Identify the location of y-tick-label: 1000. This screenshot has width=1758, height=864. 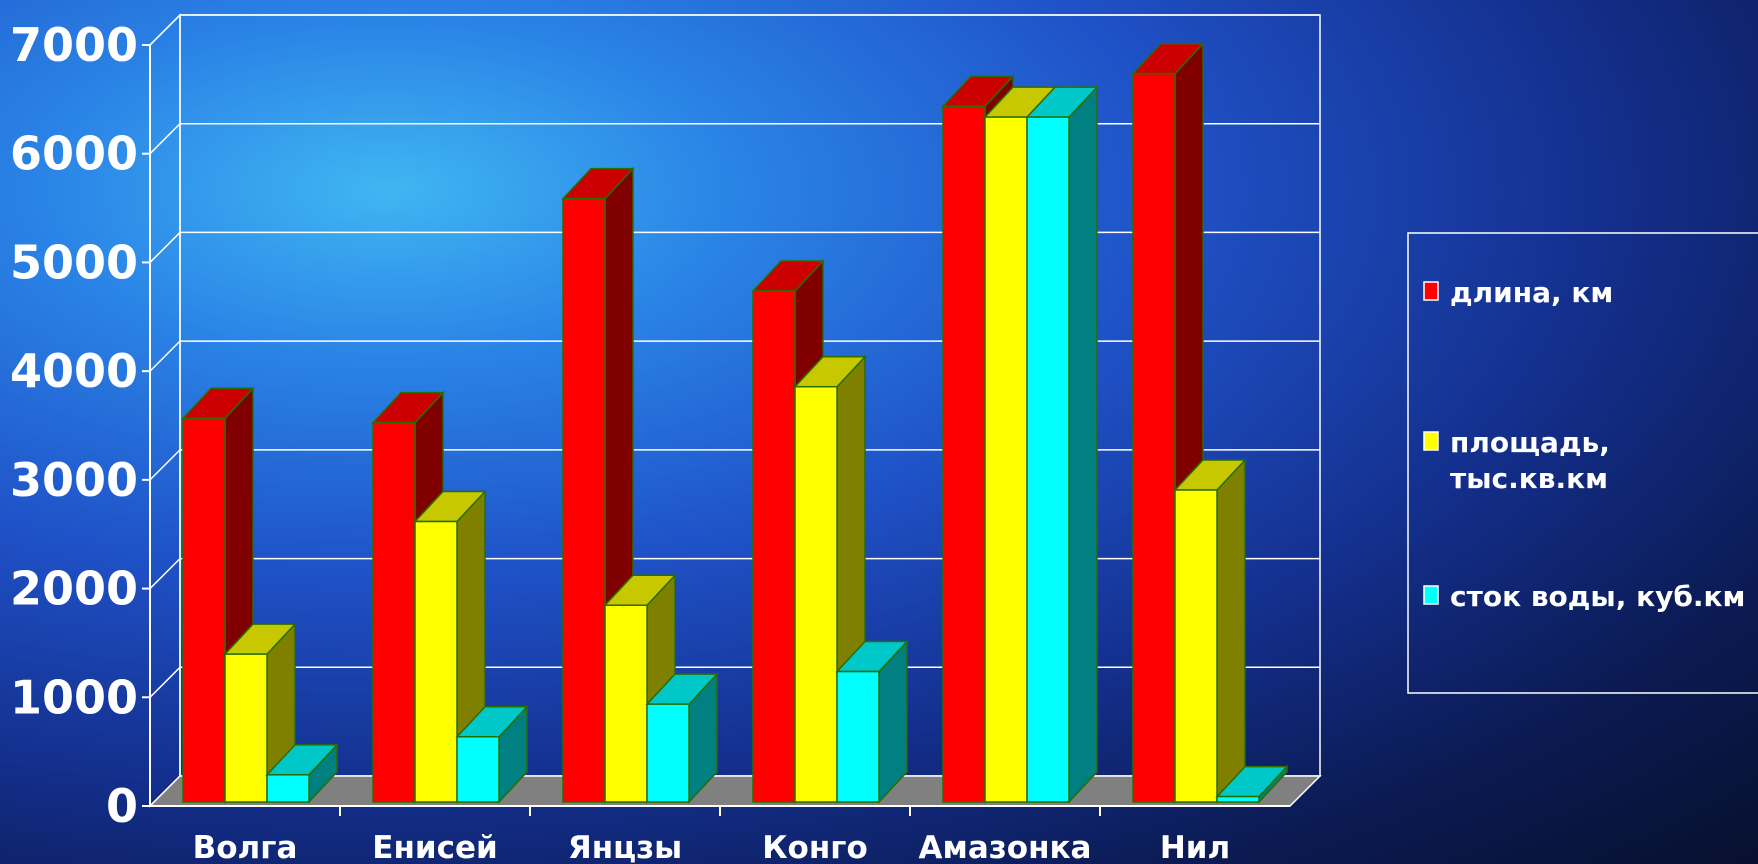
(74, 697).